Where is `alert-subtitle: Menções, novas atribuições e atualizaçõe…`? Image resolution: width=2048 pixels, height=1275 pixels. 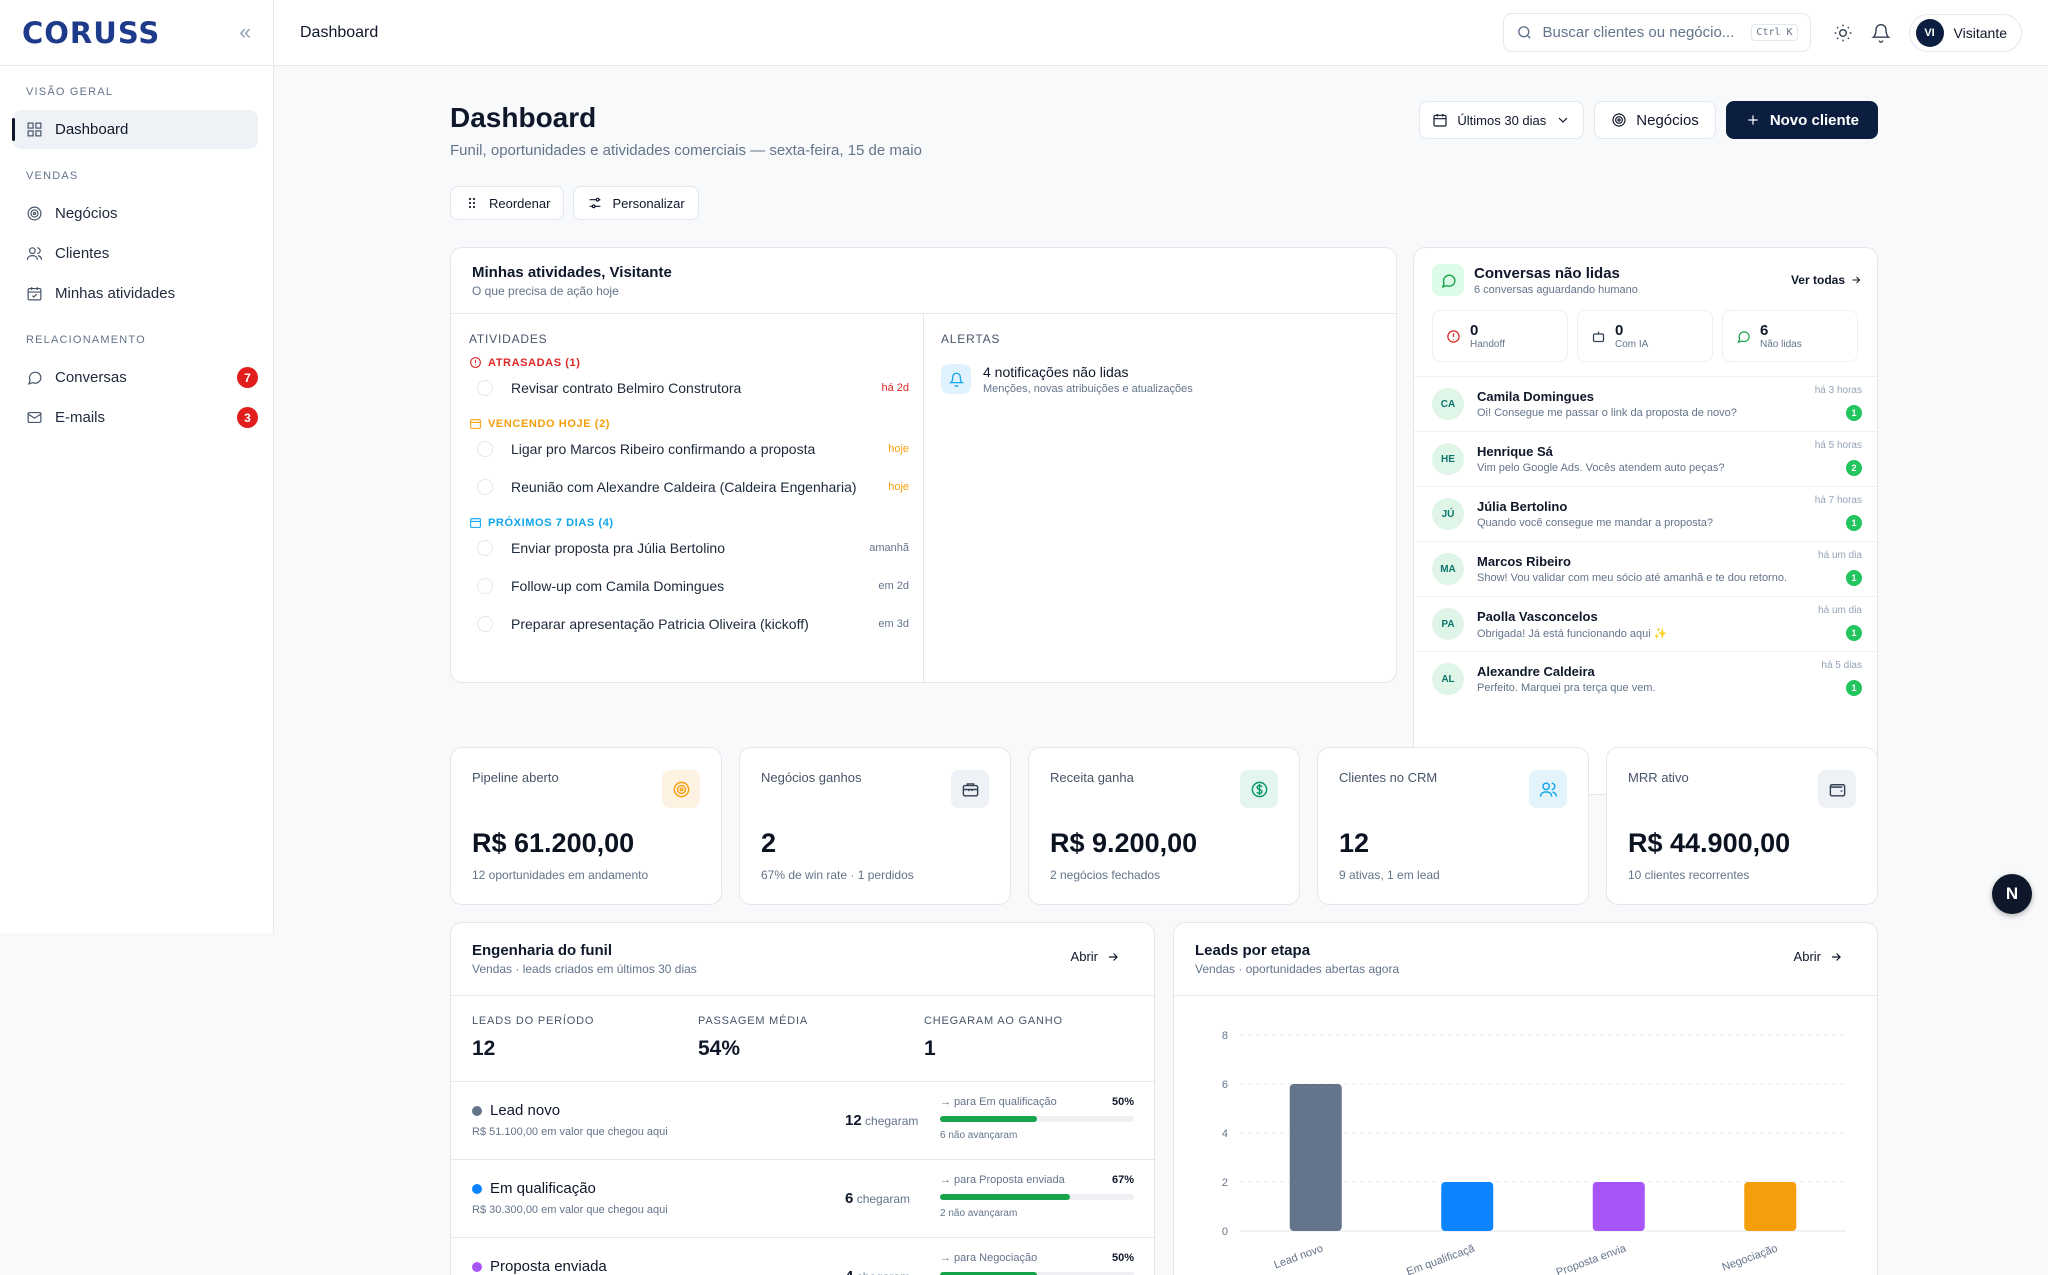
alert-subtitle: Menções, novas atribuições e atualizaçõe… is located at coordinates (1088, 389).